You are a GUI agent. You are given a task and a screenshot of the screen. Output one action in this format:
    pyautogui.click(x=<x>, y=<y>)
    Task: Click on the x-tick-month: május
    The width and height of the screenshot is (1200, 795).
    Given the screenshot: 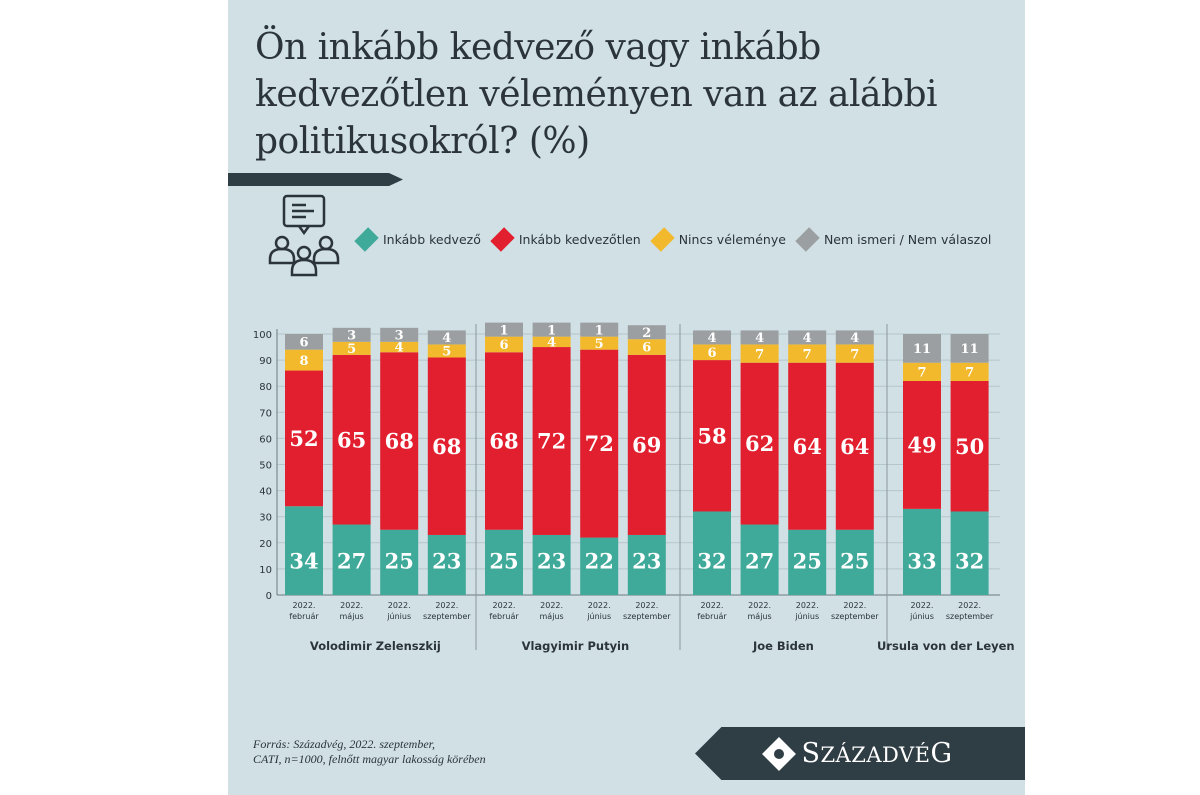 What is the action you would take?
    pyautogui.click(x=760, y=616)
    